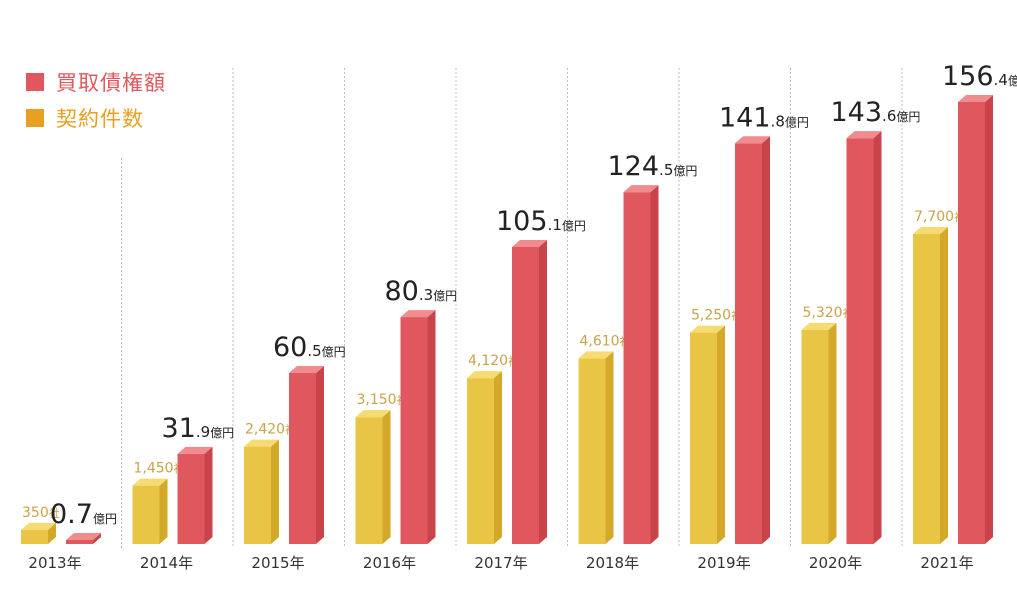  Describe the element at coordinates (402, 291) in the screenshot. I see `label-amount-integer: 80` at that location.